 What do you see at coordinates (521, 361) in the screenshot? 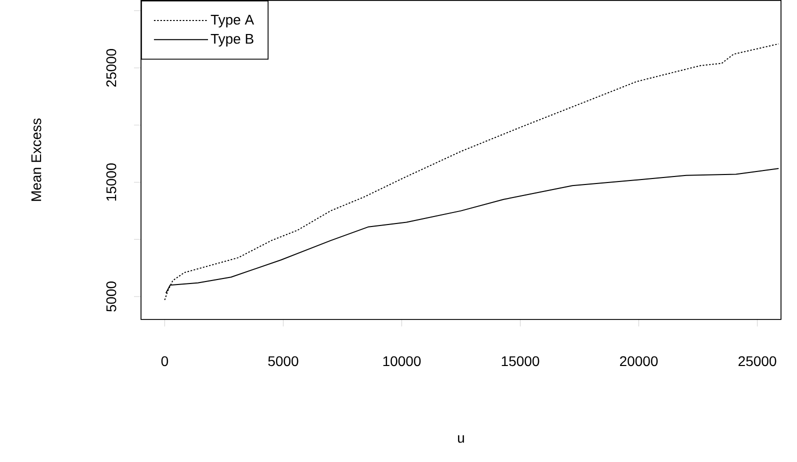
I see `x-tick-label: 15000` at bounding box center [521, 361].